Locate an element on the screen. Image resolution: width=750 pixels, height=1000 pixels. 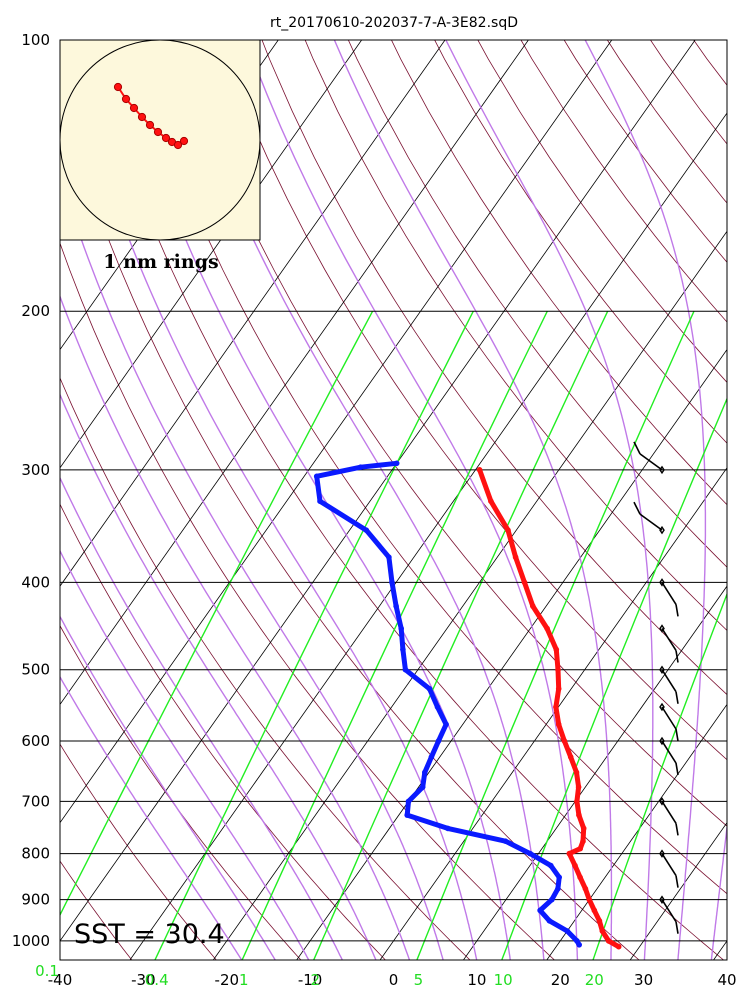
mixing-ratio-line is located at coordinates (659, 776).